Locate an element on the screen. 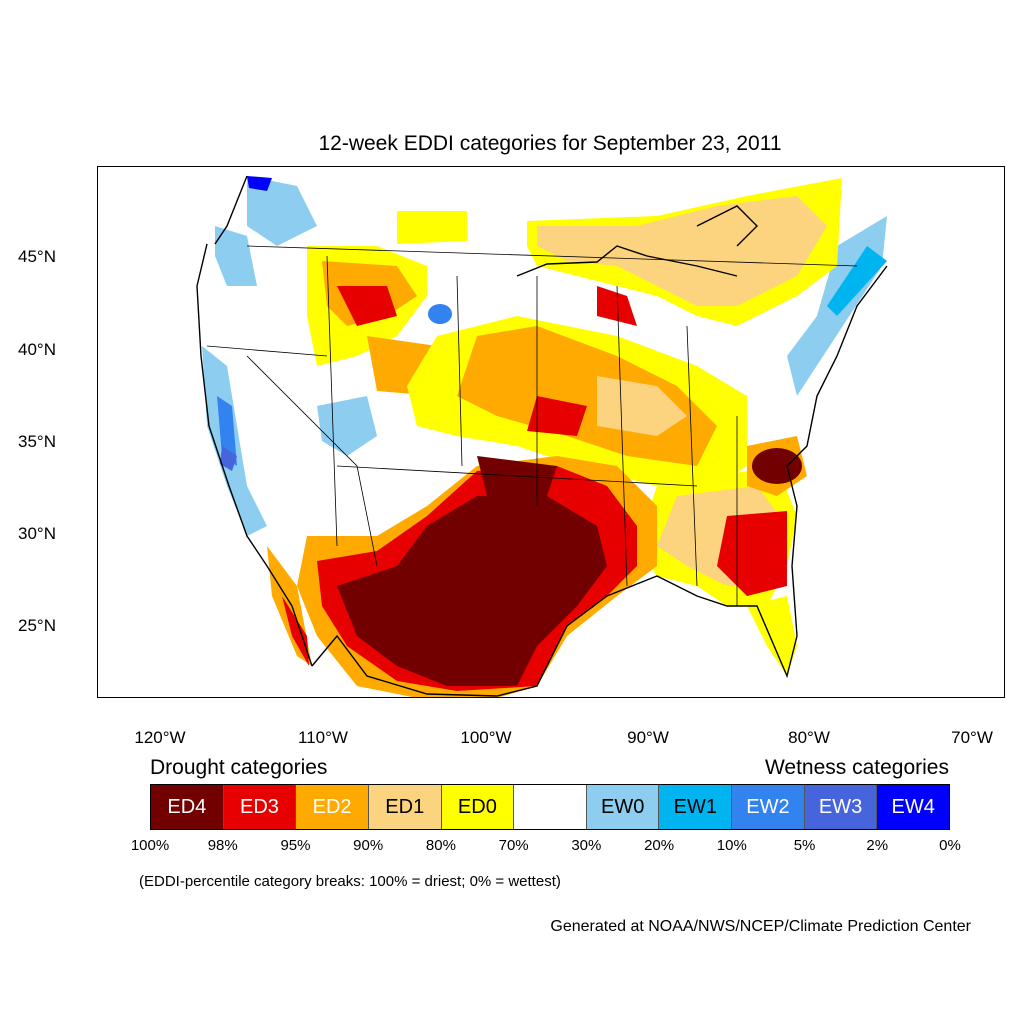  lon-label-80: 80°W is located at coordinates (809, 737).